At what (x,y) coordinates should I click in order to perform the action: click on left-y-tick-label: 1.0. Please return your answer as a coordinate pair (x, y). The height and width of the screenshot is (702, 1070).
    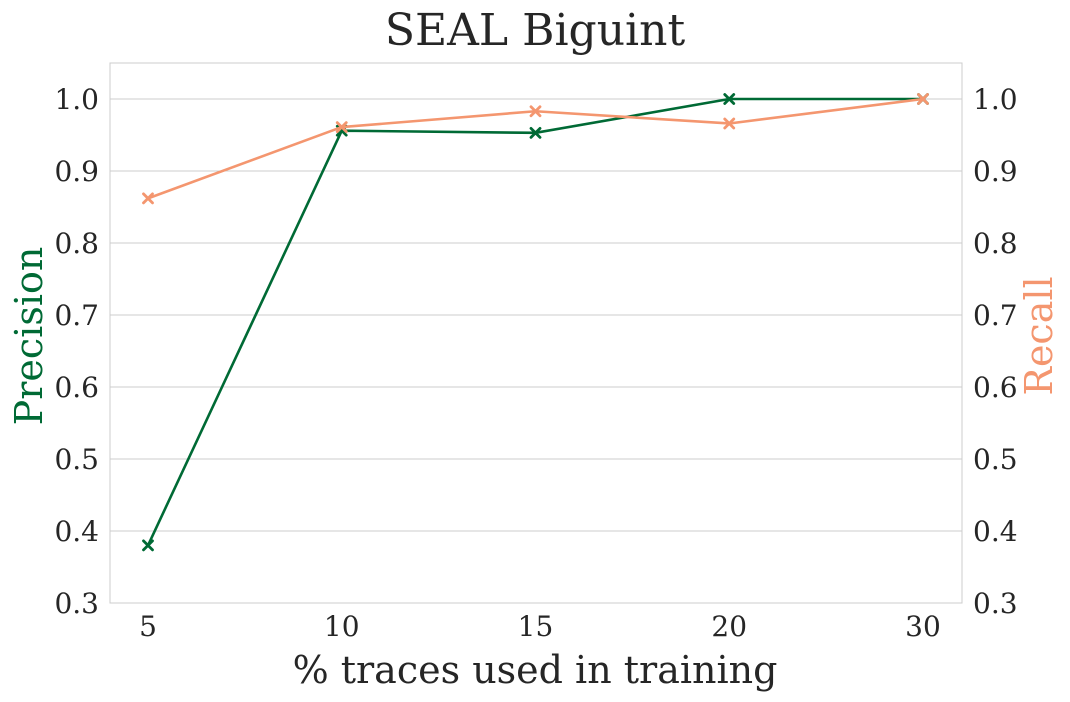
    Looking at the image, I should click on (76, 99).